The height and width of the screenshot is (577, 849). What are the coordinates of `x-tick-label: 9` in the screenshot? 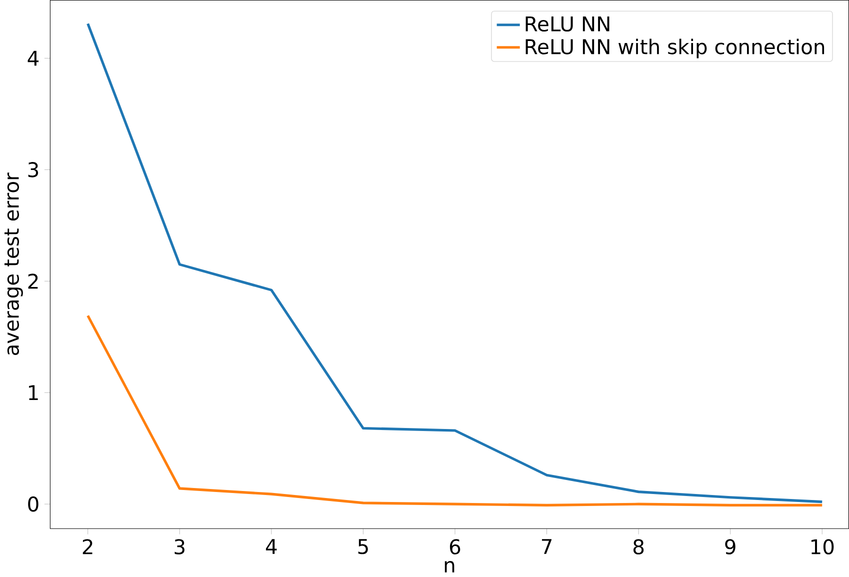 It's located at (730, 547).